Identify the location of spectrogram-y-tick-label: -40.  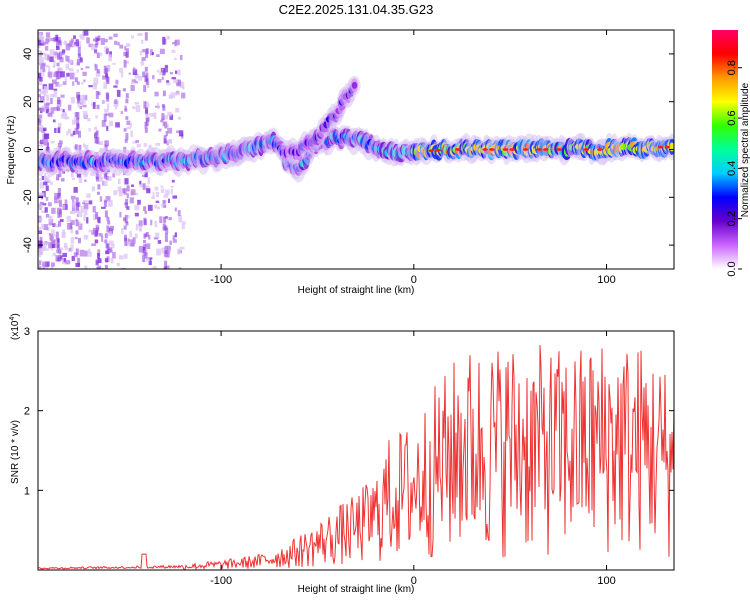
(28, 245).